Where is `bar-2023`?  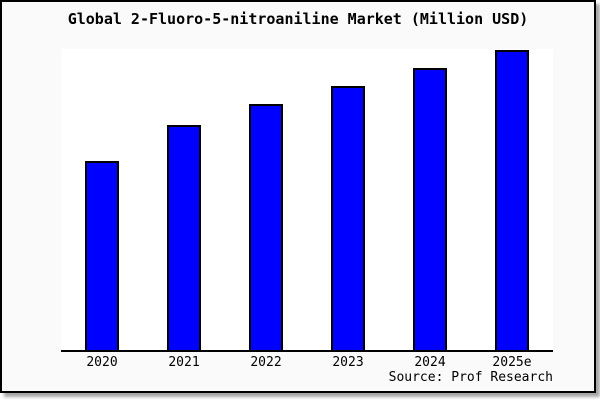 bar-2023 is located at coordinates (348, 218).